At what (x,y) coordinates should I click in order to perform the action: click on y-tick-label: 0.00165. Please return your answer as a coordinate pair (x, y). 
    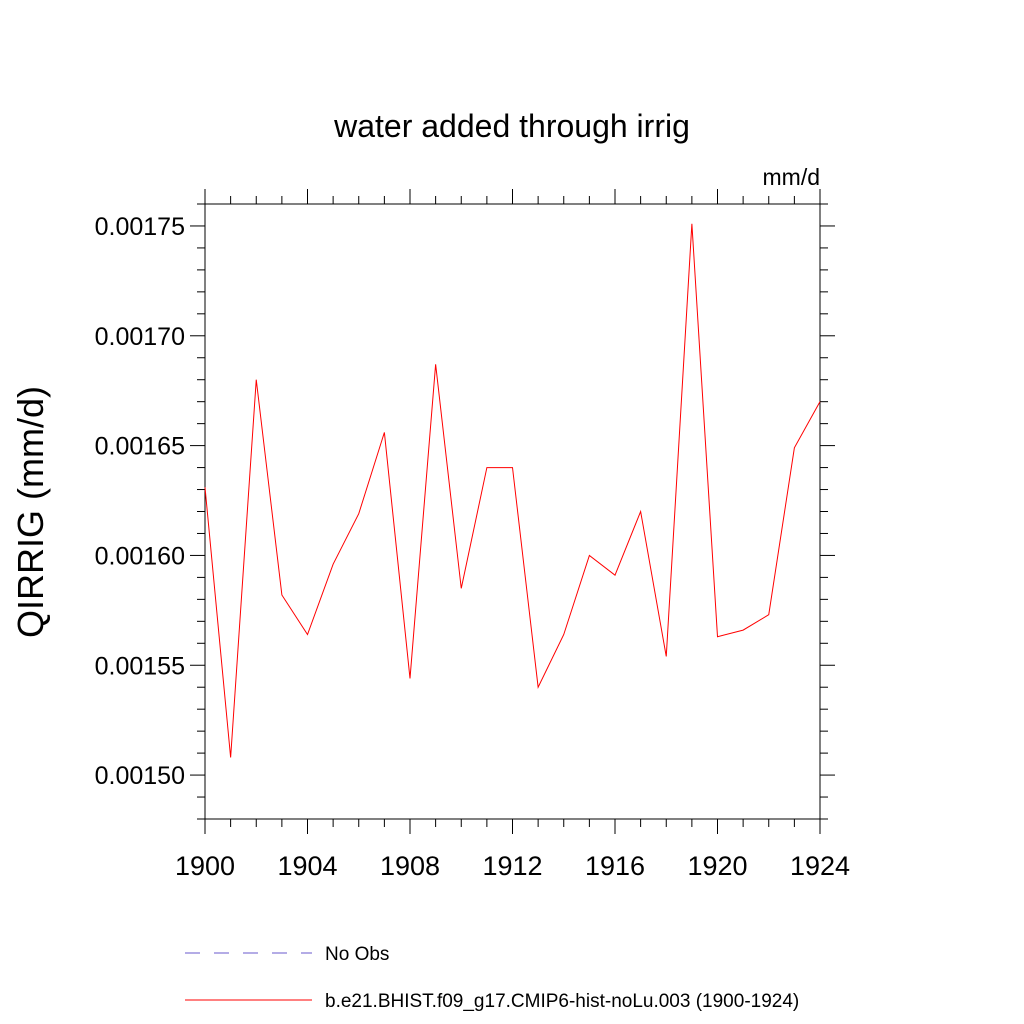
    Looking at the image, I should click on (140, 447).